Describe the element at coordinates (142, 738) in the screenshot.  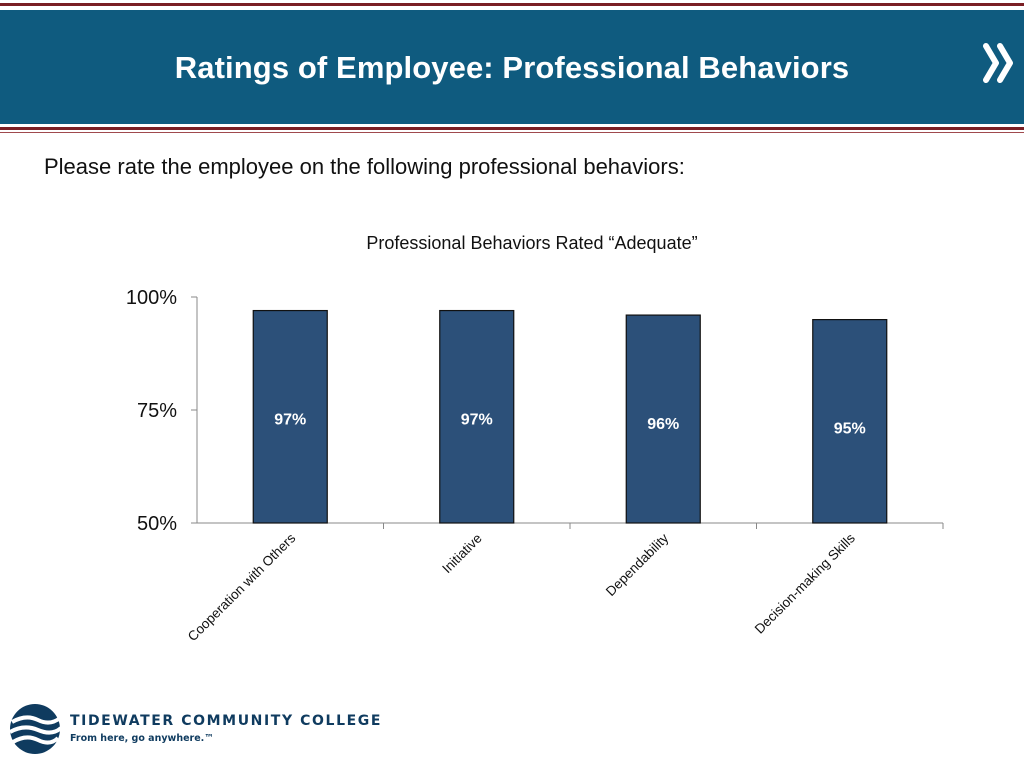
I see `college-tagline: From here, go anywhere.™` at that location.